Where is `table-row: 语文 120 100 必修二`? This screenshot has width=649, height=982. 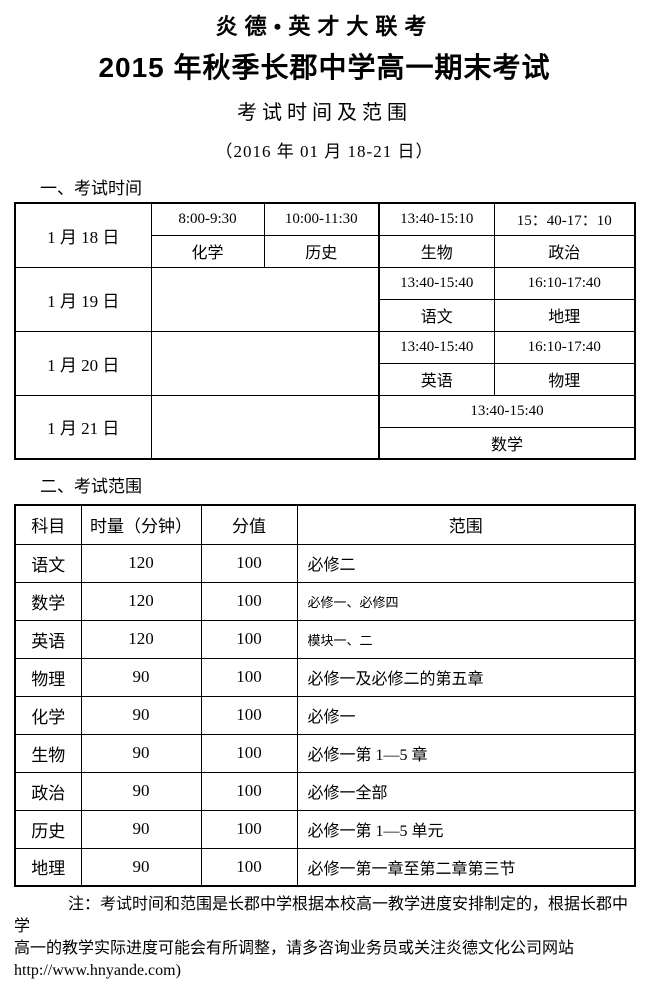
table-row: 语文 120 100 必修二 is located at coordinates (325, 563).